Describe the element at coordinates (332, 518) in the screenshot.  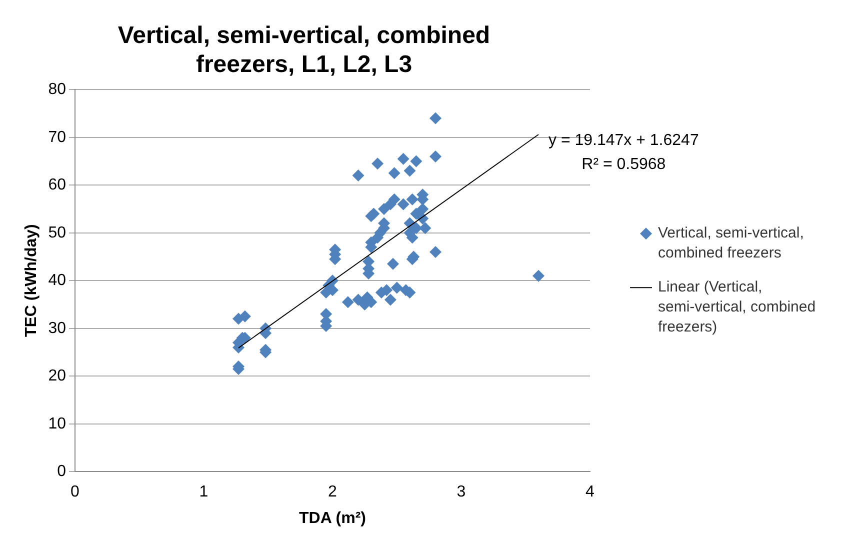
I see `x-axis-title: TDA (m²)` at that location.